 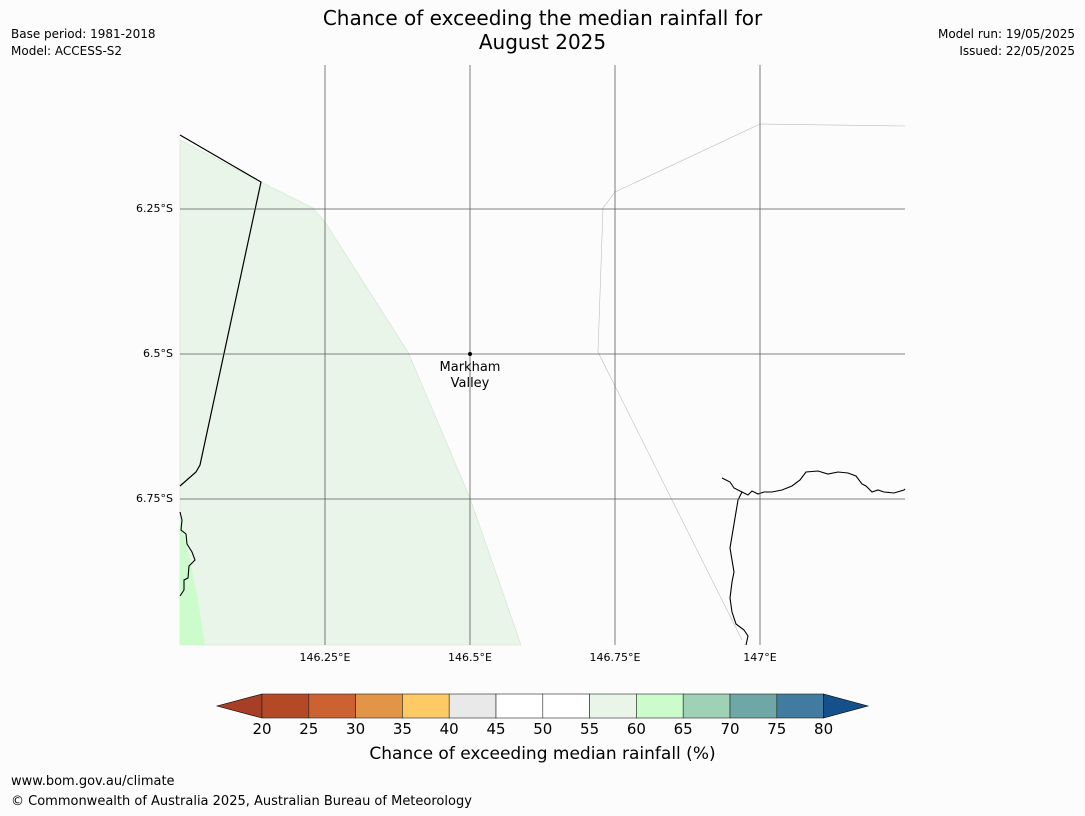 What do you see at coordinates (154, 498) in the screenshot?
I see `lat-label-6-75: 6.75°S` at bounding box center [154, 498].